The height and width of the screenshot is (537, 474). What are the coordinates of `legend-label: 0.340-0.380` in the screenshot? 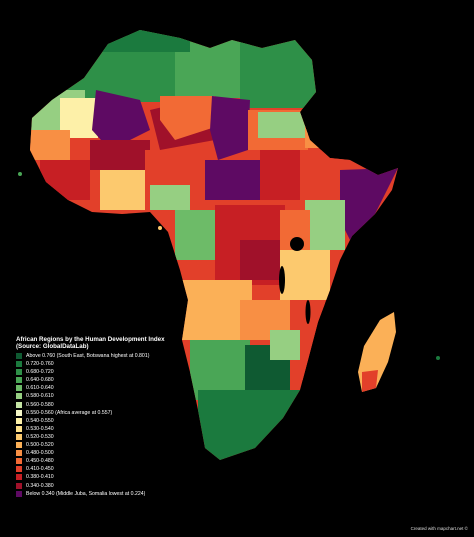 It's located at (40, 485).